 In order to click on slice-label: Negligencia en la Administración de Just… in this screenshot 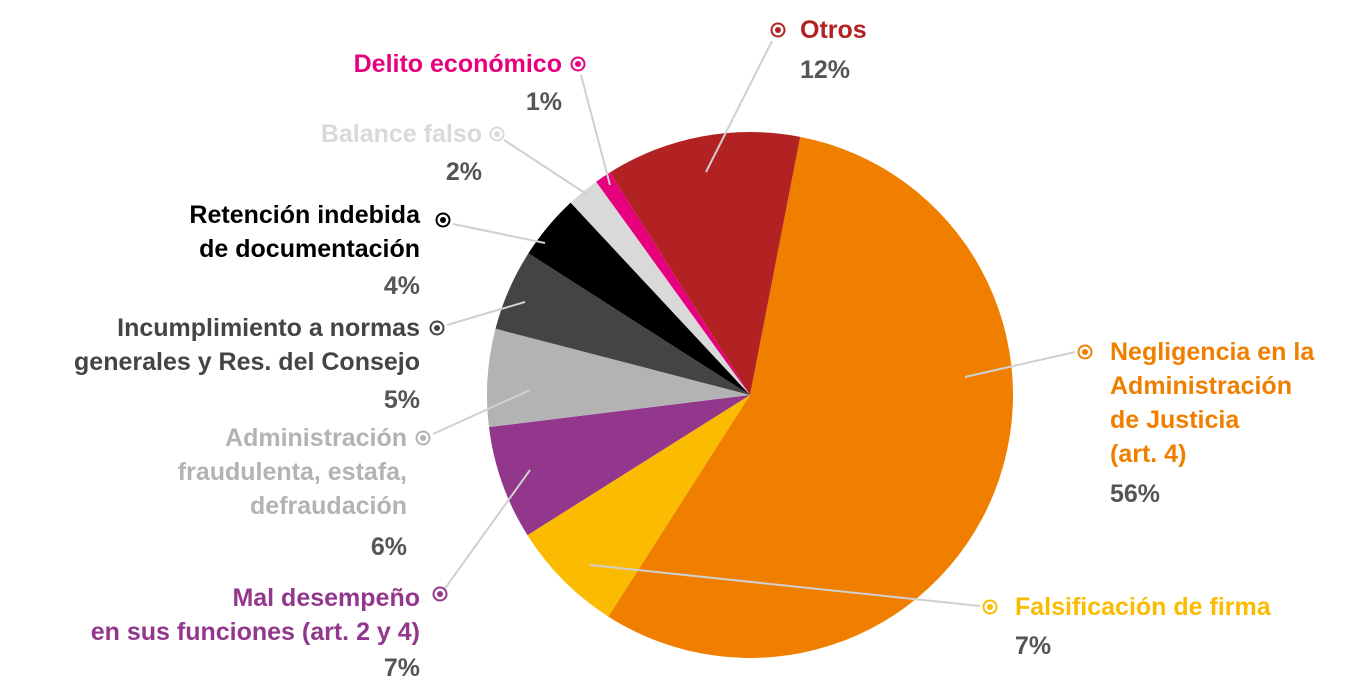, I will do `click(1212, 403)`.